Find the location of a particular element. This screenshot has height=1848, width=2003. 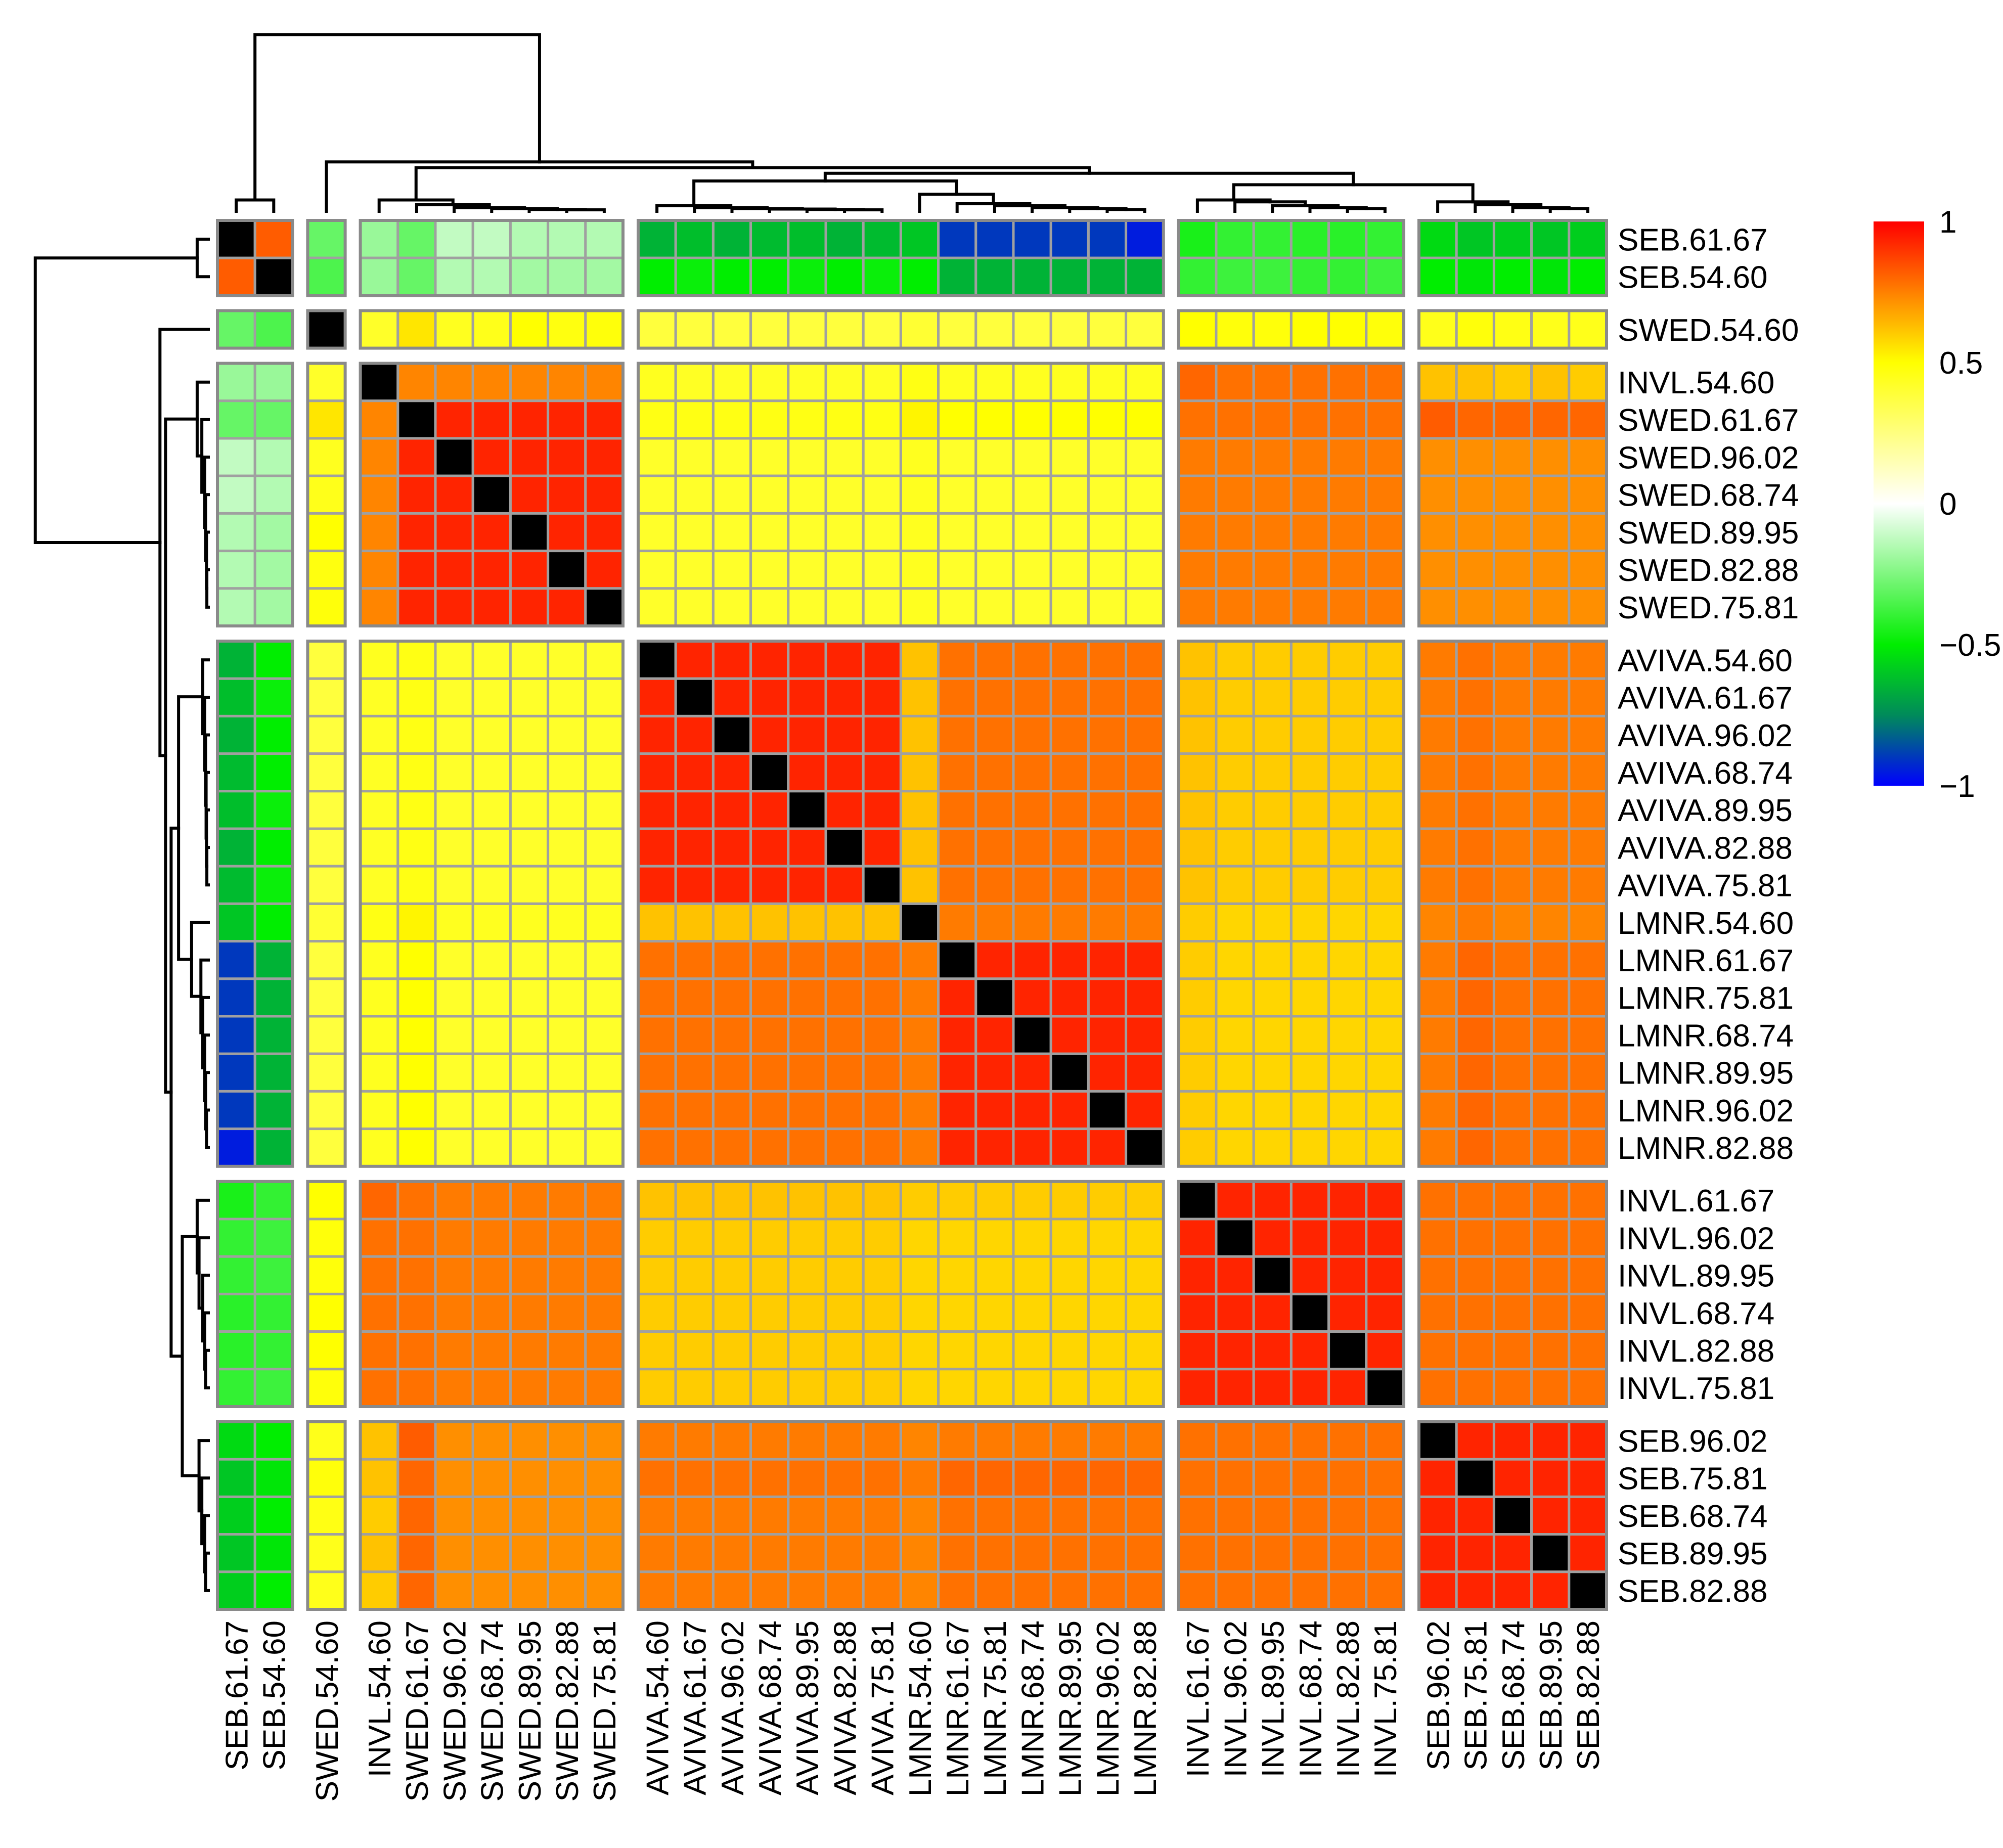

row-label: AVIVA.96.02 is located at coordinates (1705, 735).